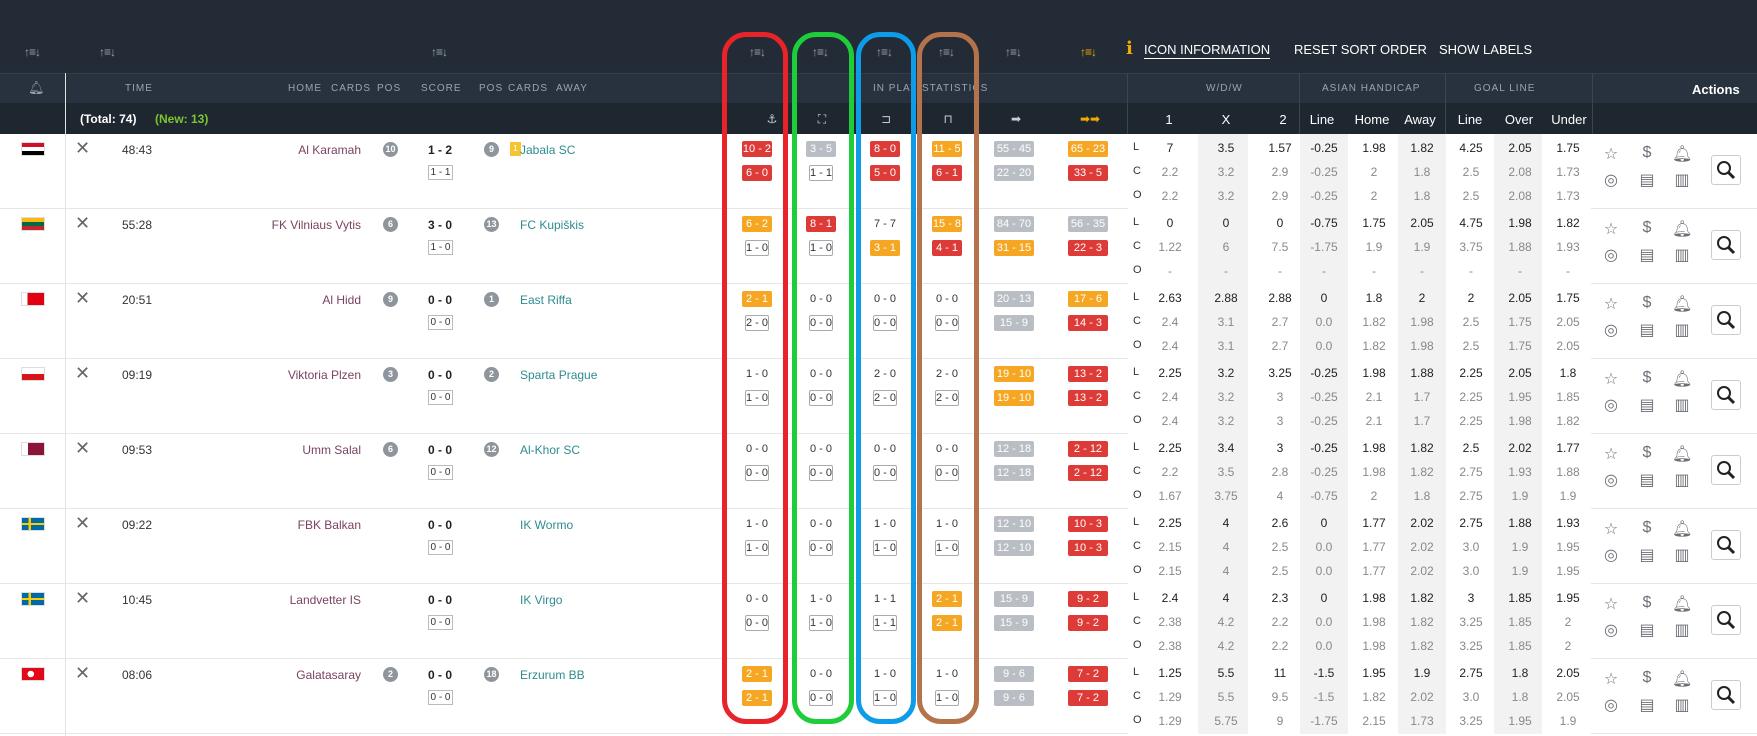 This screenshot has width=1757, height=736. What do you see at coordinates (329, 525) in the screenshot?
I see `home-team: FBK Balkan` at bounding box center [329, 525].